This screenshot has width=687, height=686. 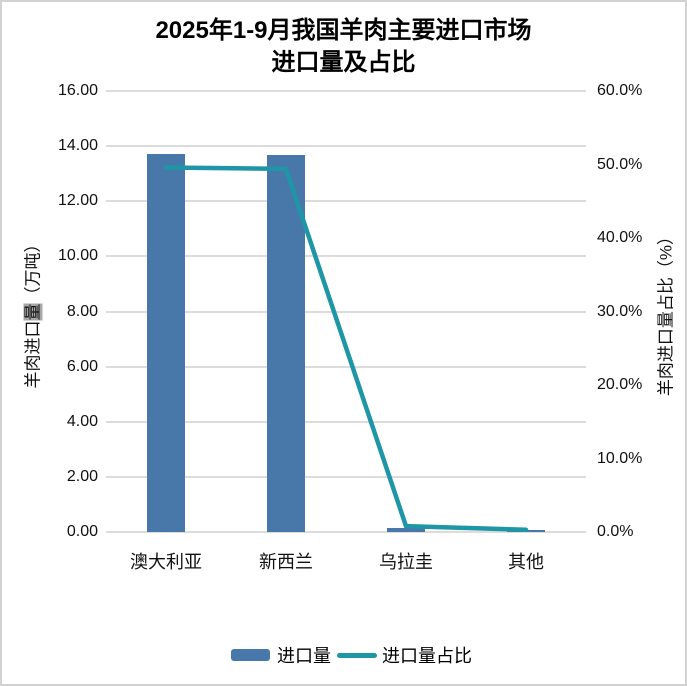 I want to click on legend: 进口量 进口量占比, so click(x=343, y=655).